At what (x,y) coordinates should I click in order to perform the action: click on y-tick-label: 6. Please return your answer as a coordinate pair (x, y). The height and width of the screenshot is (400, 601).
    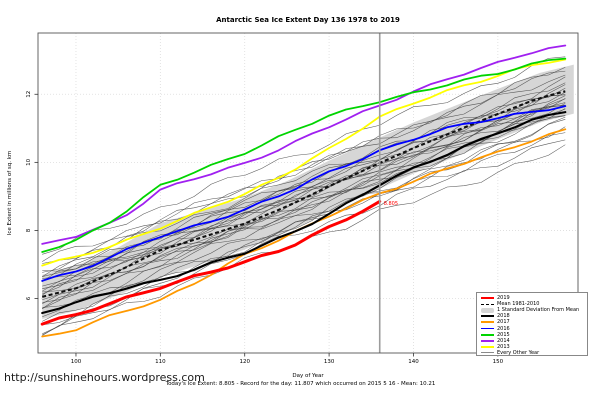
    Looking at the image, I should click on (29, 298).